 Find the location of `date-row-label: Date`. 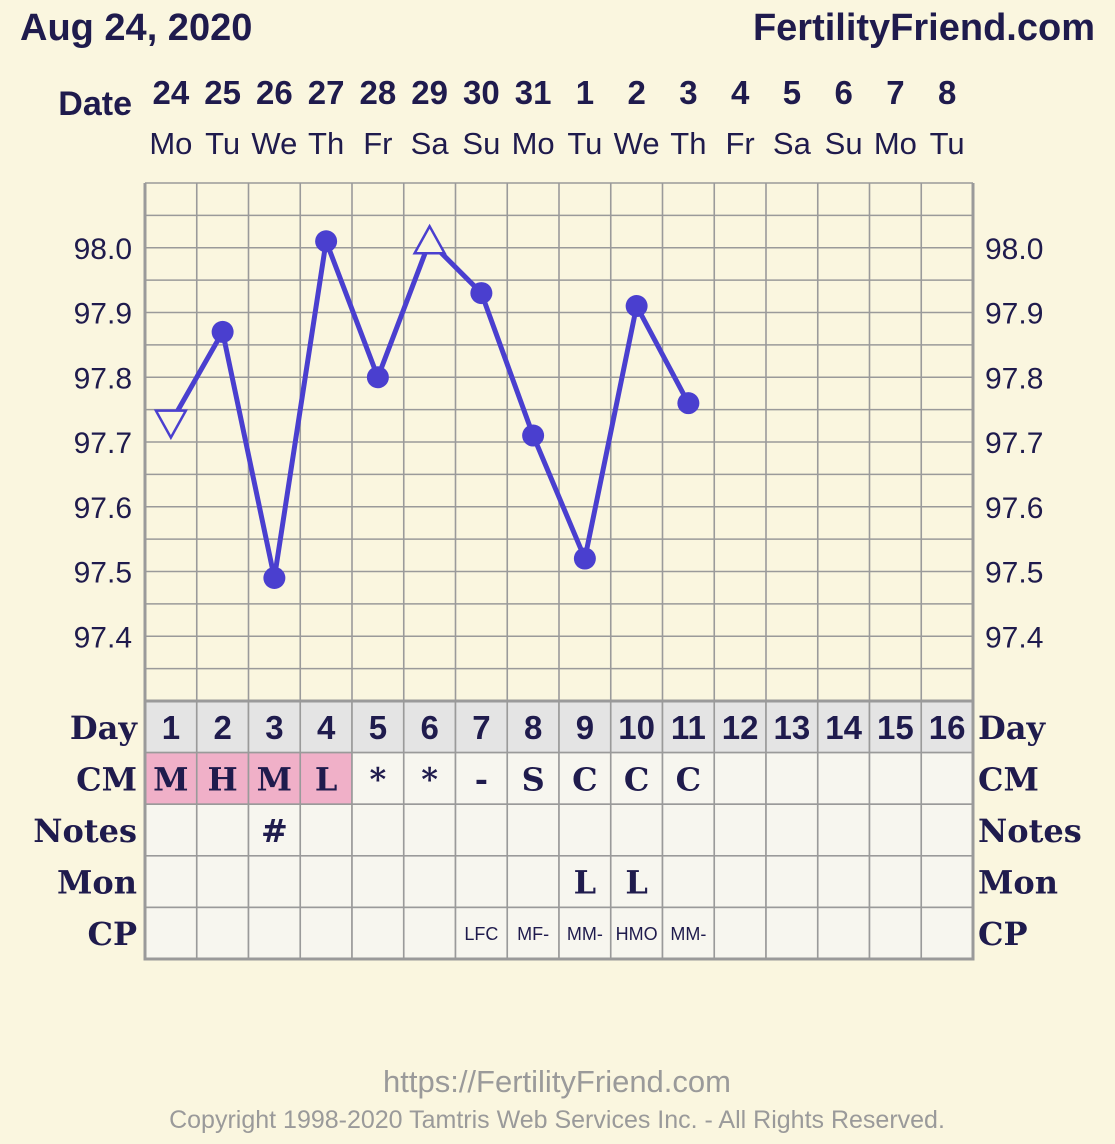

date-row-label: Date is located at coordinates (95, 104).